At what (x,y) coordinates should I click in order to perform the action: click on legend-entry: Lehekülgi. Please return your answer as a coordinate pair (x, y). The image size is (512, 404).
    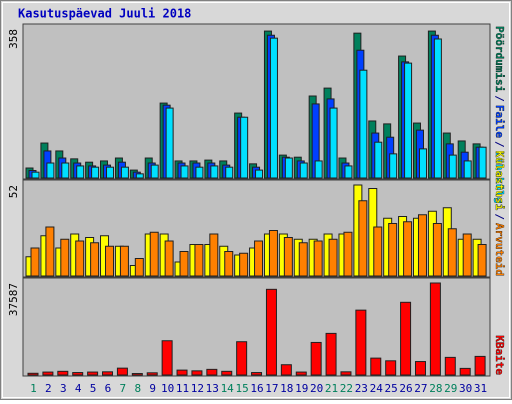
    Looking at the image, I should click on (499, 181).